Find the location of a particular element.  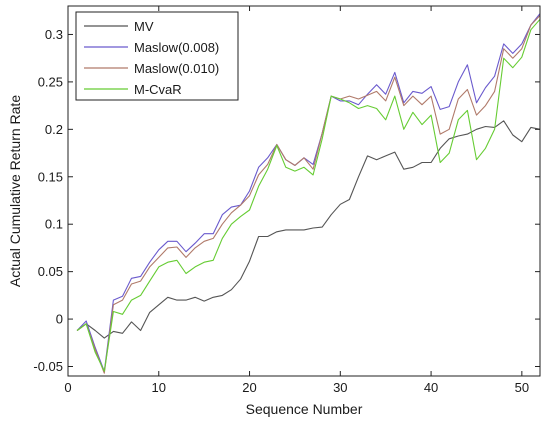

x-tick-label: 20 is located at coordinates (249, 387).